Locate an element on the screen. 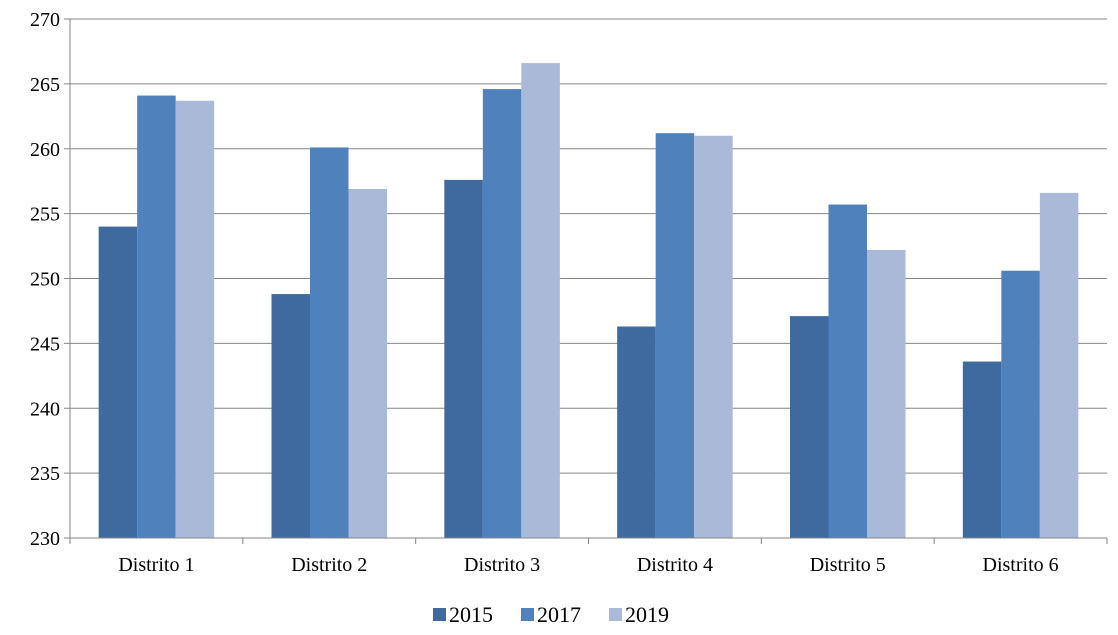  x-tick-label: Distrito 5 is located at coordinates (848, 565).